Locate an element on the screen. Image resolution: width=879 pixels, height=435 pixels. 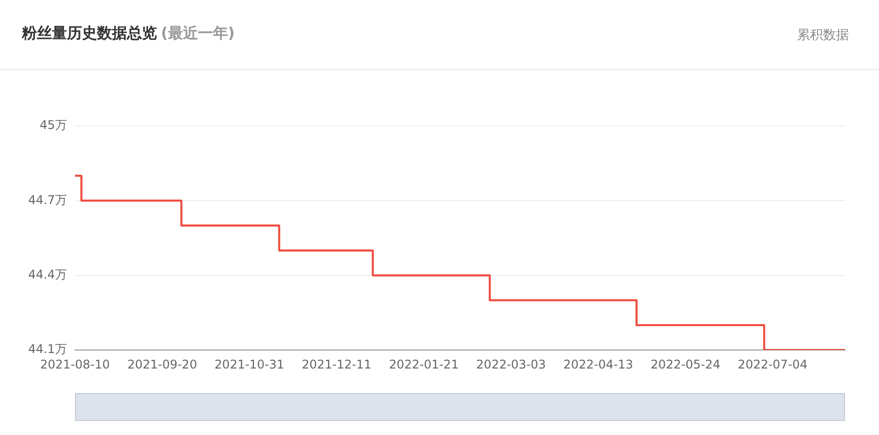
x-tick-label: 2022-05-24 is located at coordinates (685, 364).